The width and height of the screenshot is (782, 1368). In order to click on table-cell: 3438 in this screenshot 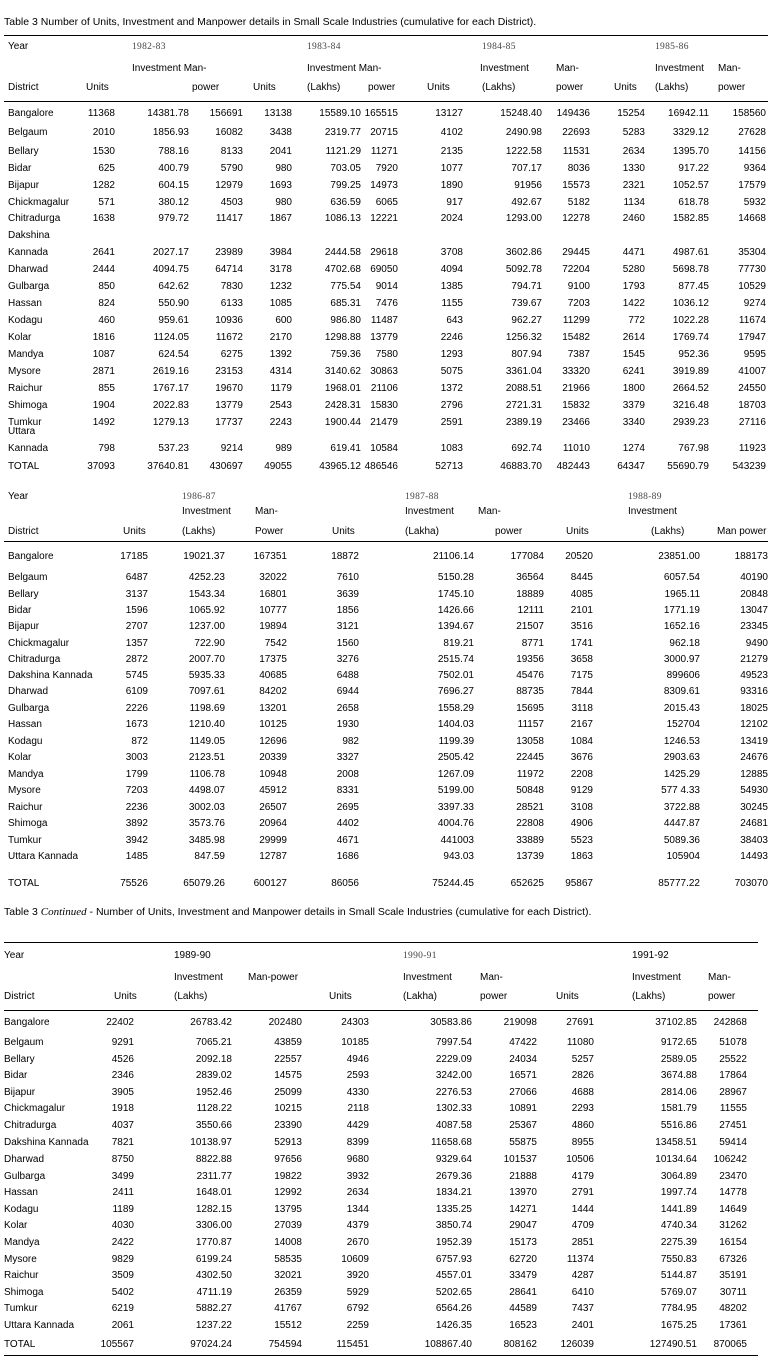, I will do `click(280, 132)`.